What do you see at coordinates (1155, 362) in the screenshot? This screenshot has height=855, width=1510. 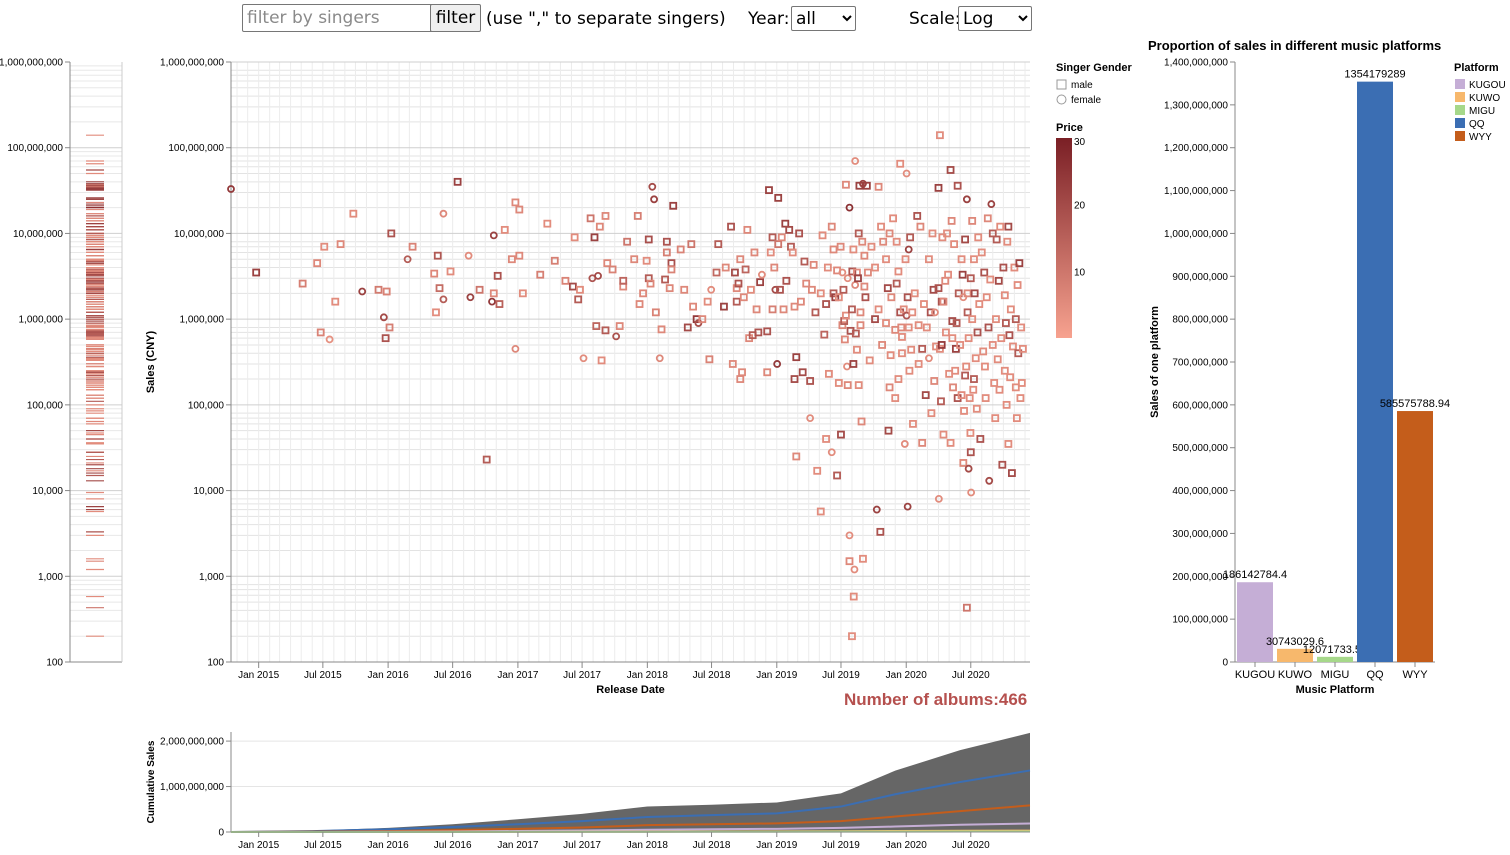 I see `bar-y-axis-title: Sales of one platform` at bounding box center [1155, 362].